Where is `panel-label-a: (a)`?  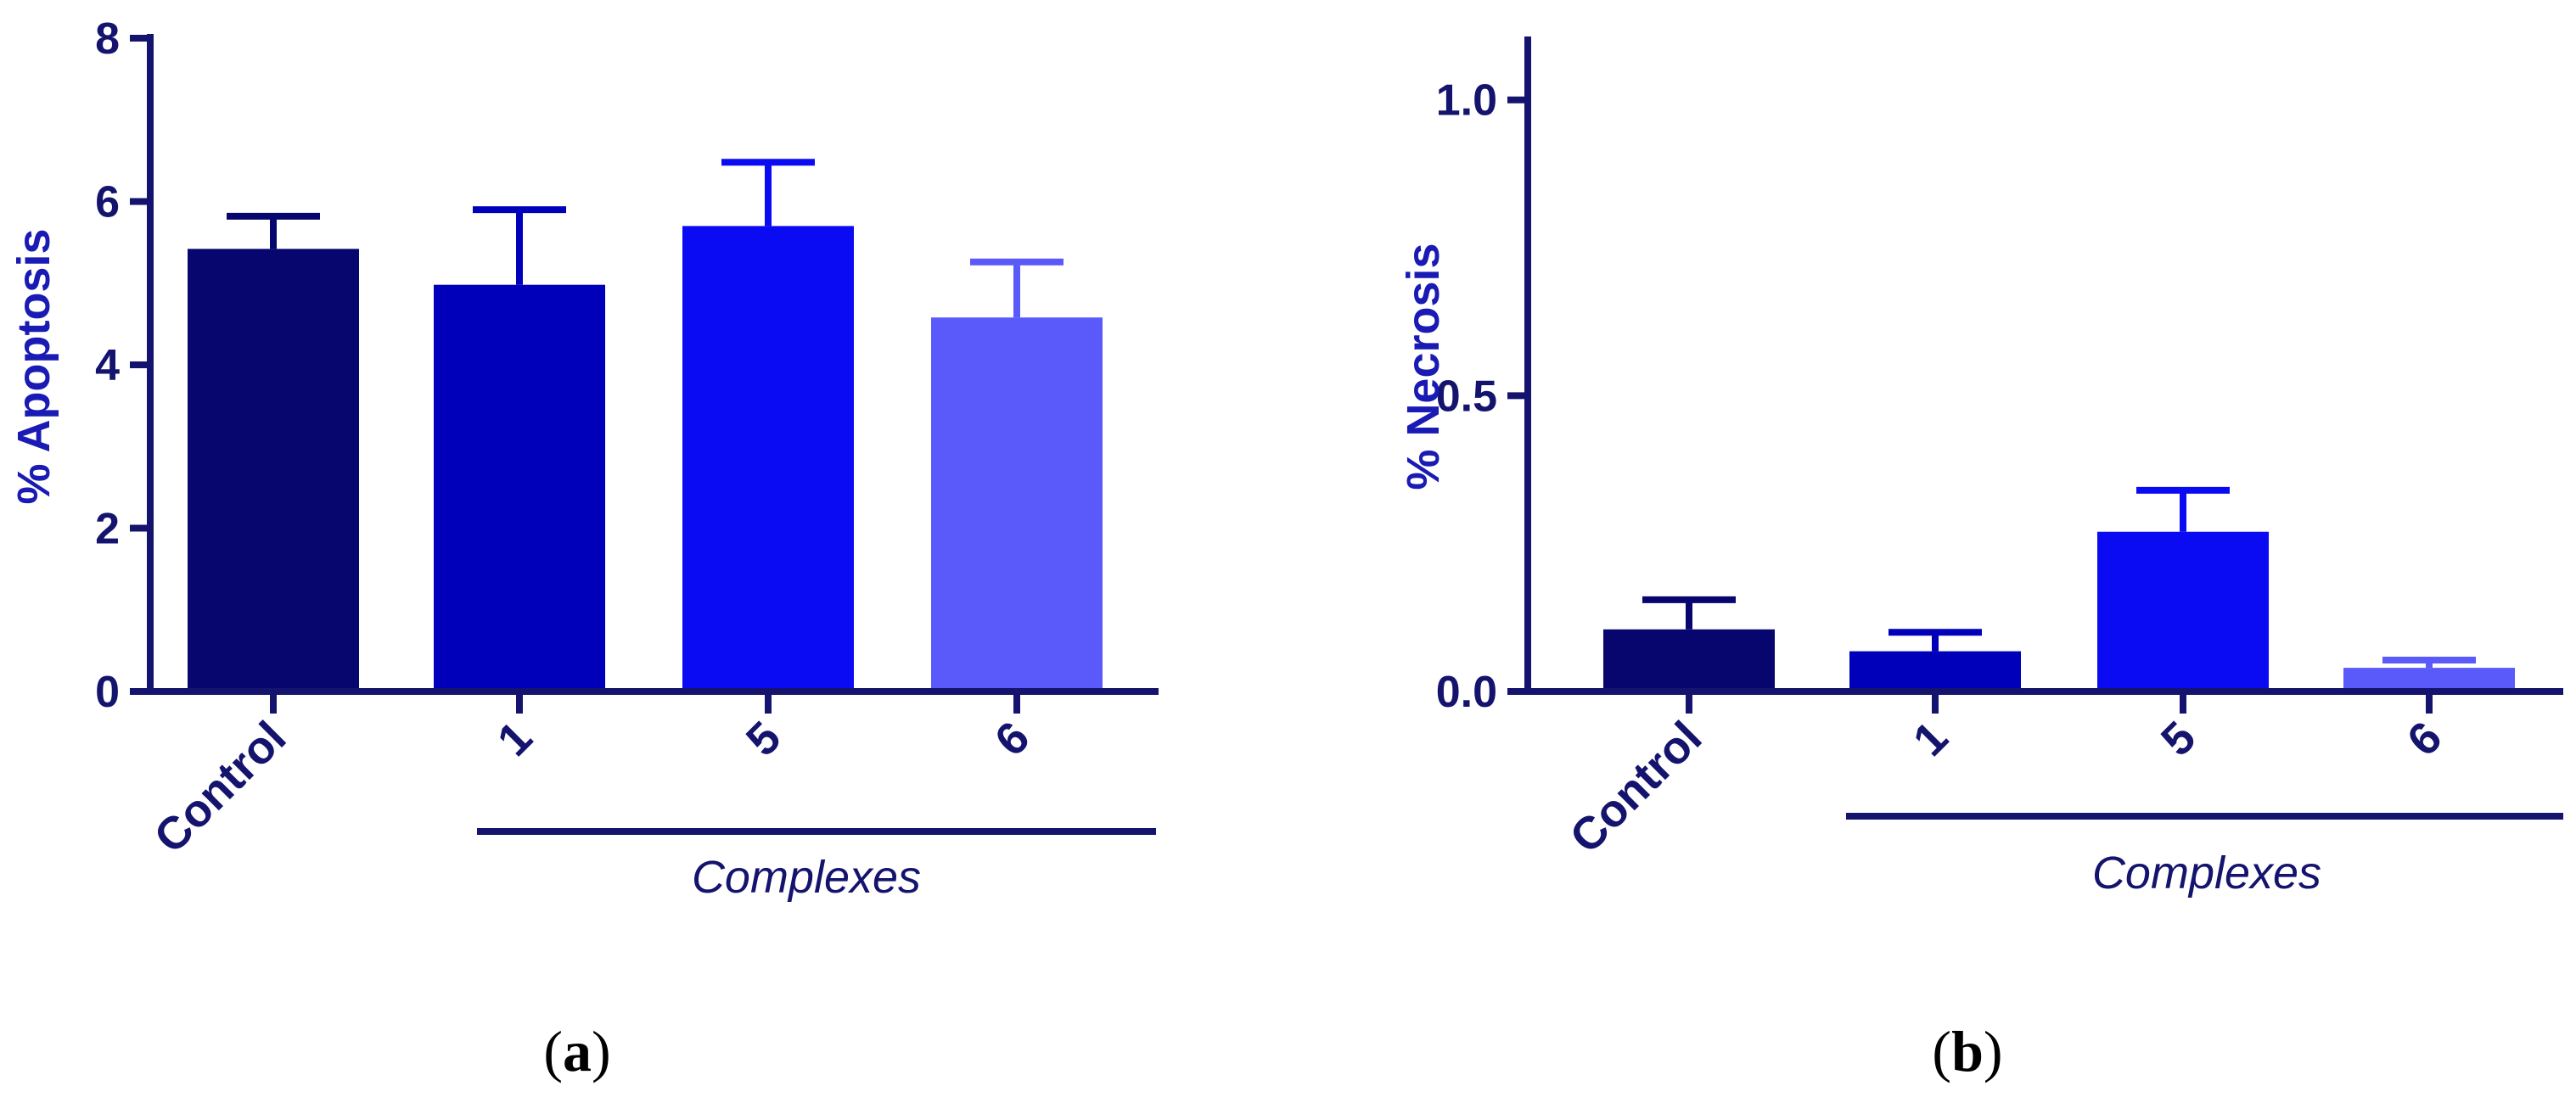
panel-label-a: (a) is located at coordinates (576, 1051).